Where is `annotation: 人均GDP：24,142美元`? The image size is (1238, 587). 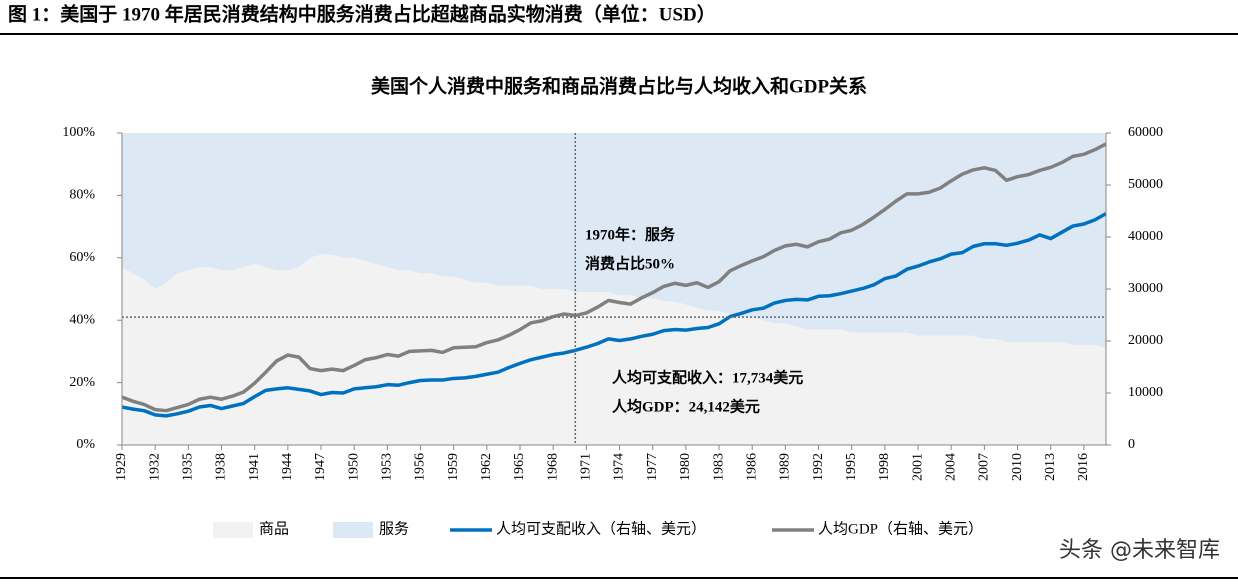 annotation: 人均GDP：24,142美元 is located at coordinates (686, 406).